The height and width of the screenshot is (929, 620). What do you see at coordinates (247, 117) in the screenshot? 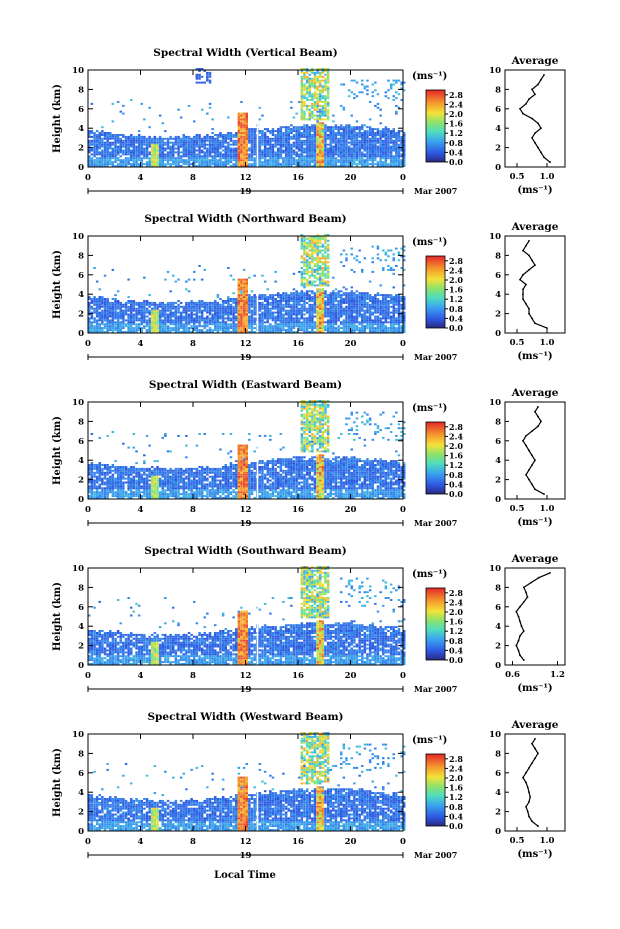
I see `heatmap-cells` at bounding box center [247, 117].